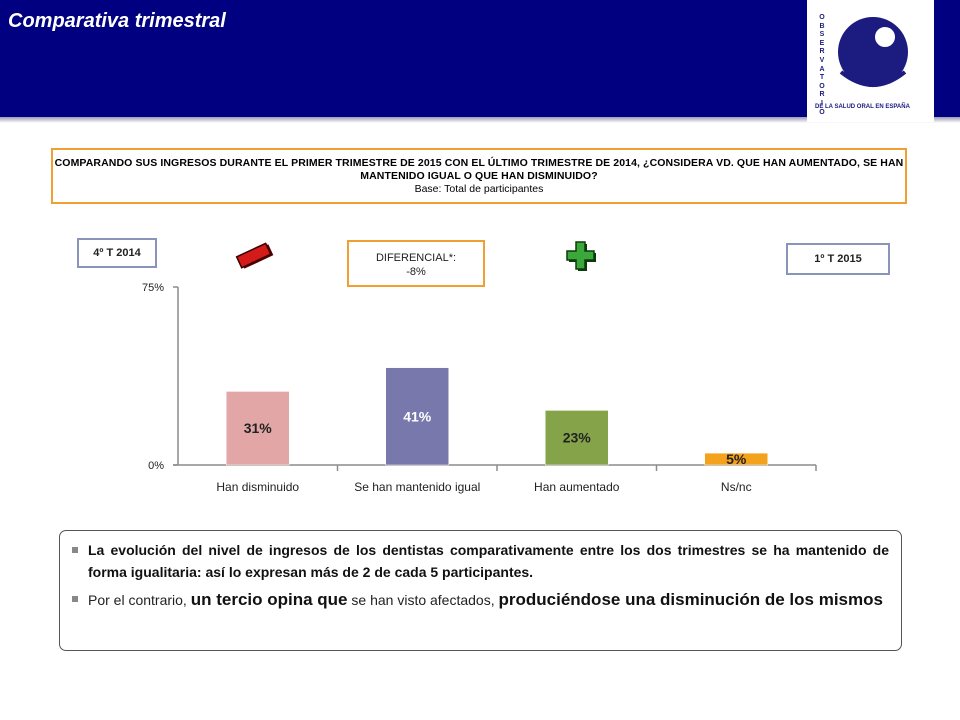  Describe the element at coordinates (117, 253) in the screenshot. I see `period-tag-left: 4º T 2014` at that location.